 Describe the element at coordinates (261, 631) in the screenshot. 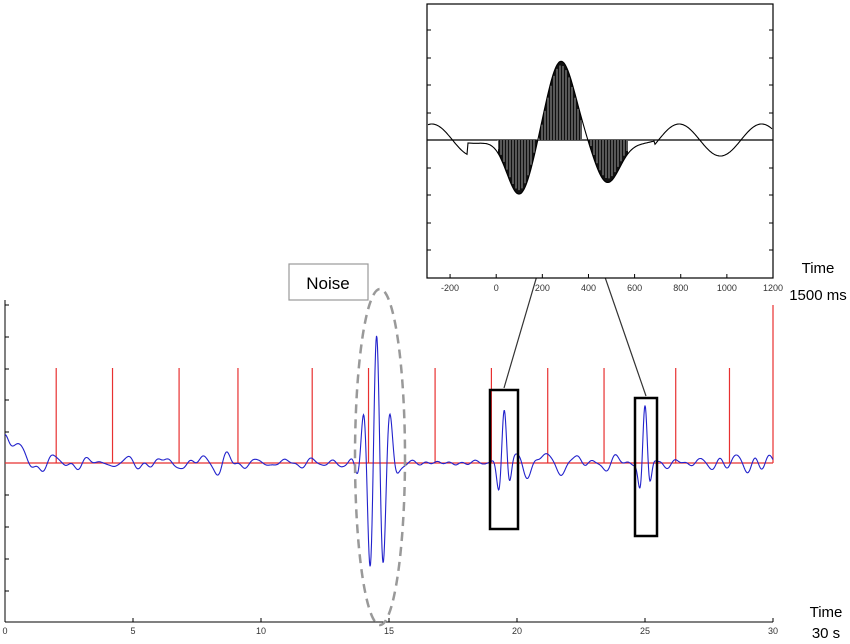

I see `main-x-tick-label: 10` at that location.